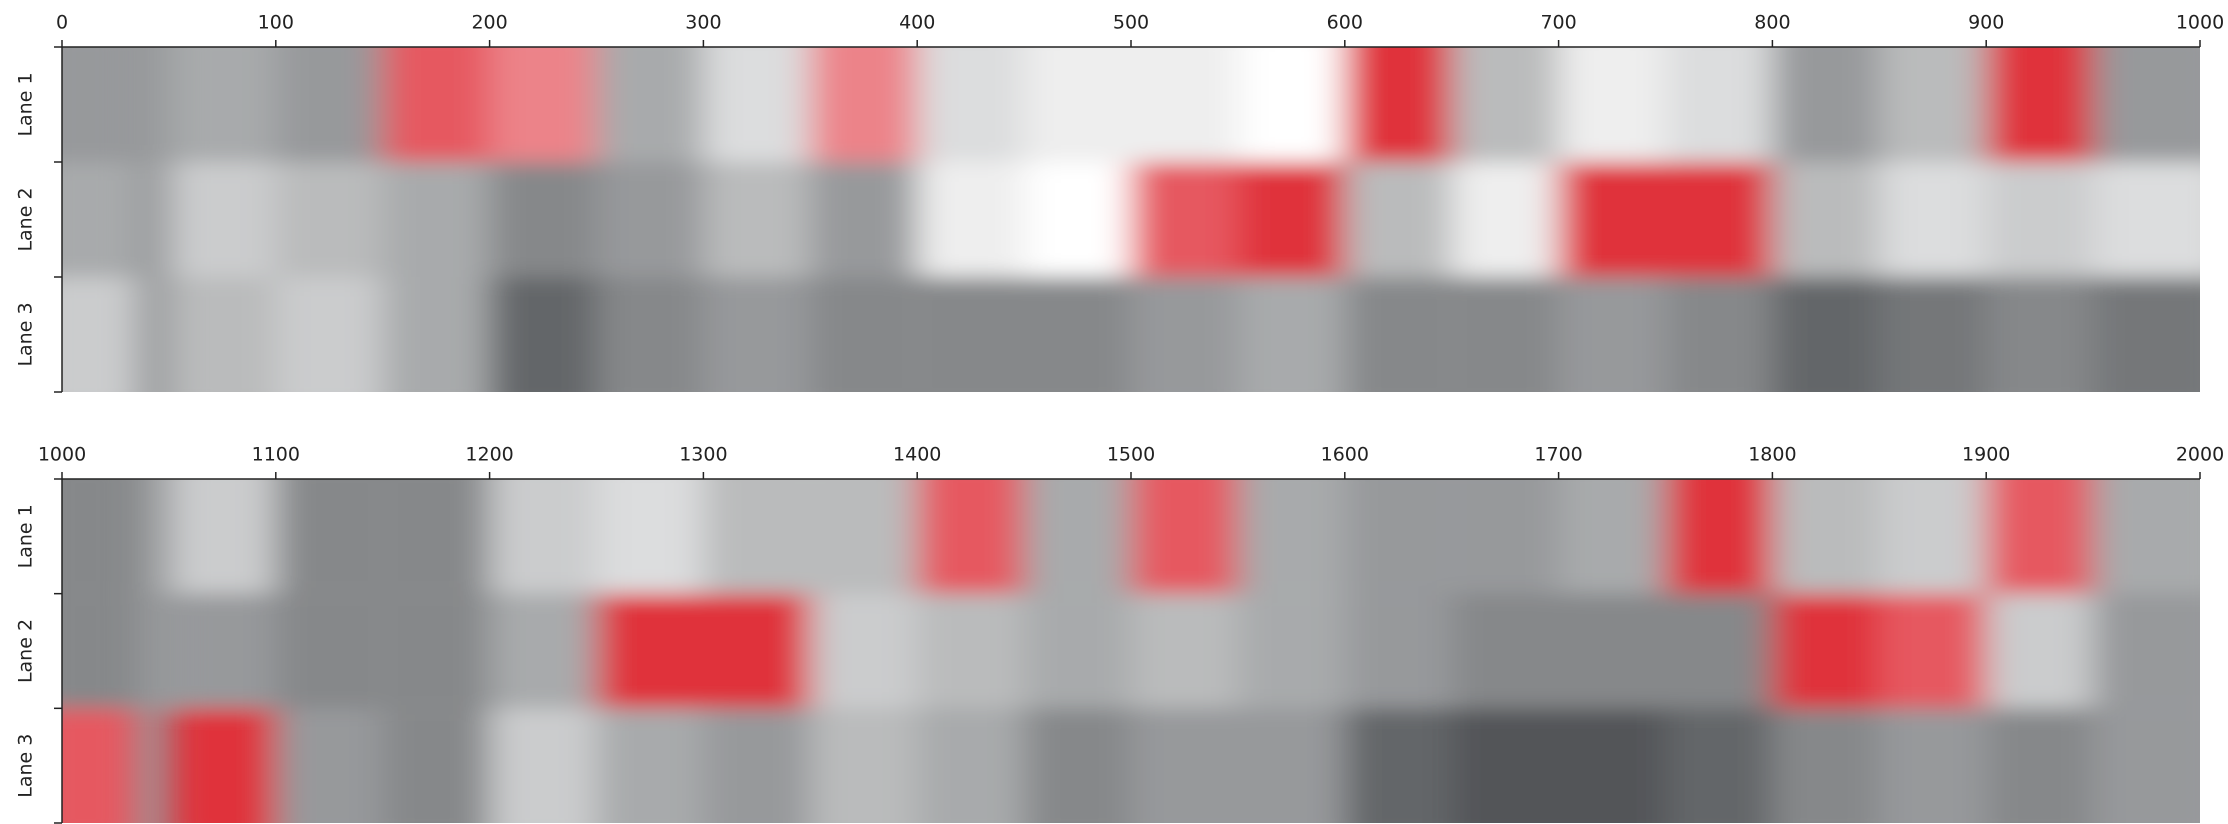 The image size is (2228, 824). I want to click on x-tick-label: 400, so click(917, 23).